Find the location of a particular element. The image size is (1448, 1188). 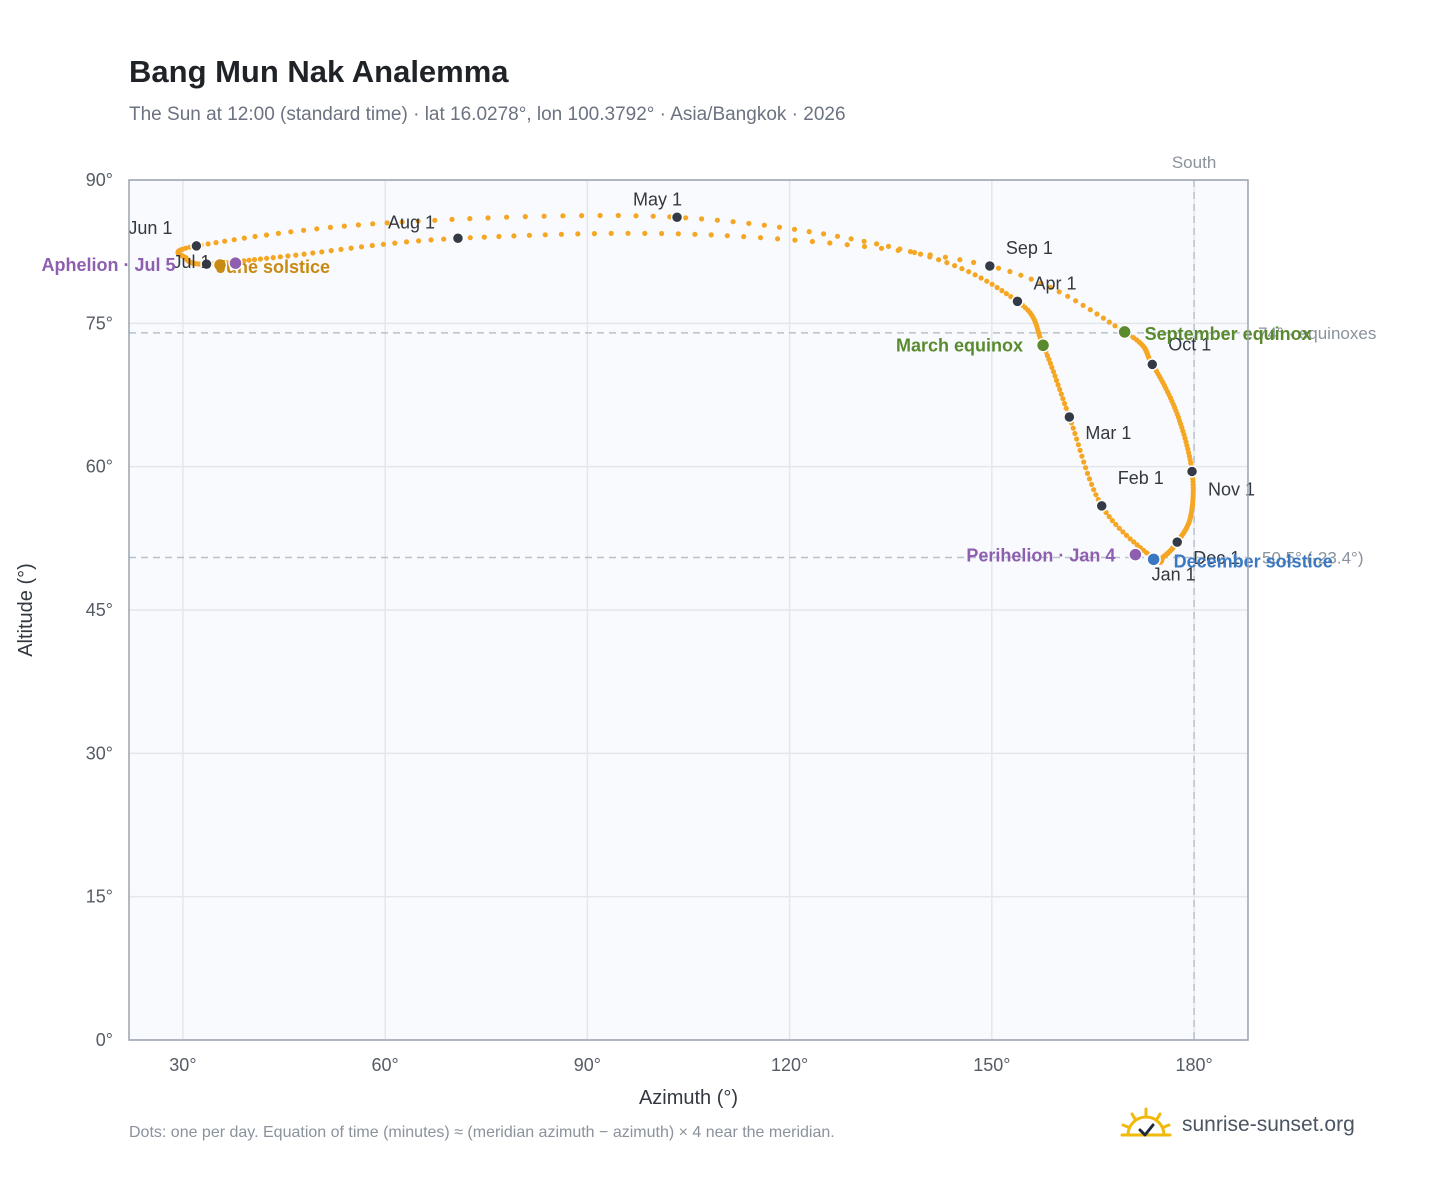

month-marker-label: Feb 1 is located at coordinates (1141, 478).